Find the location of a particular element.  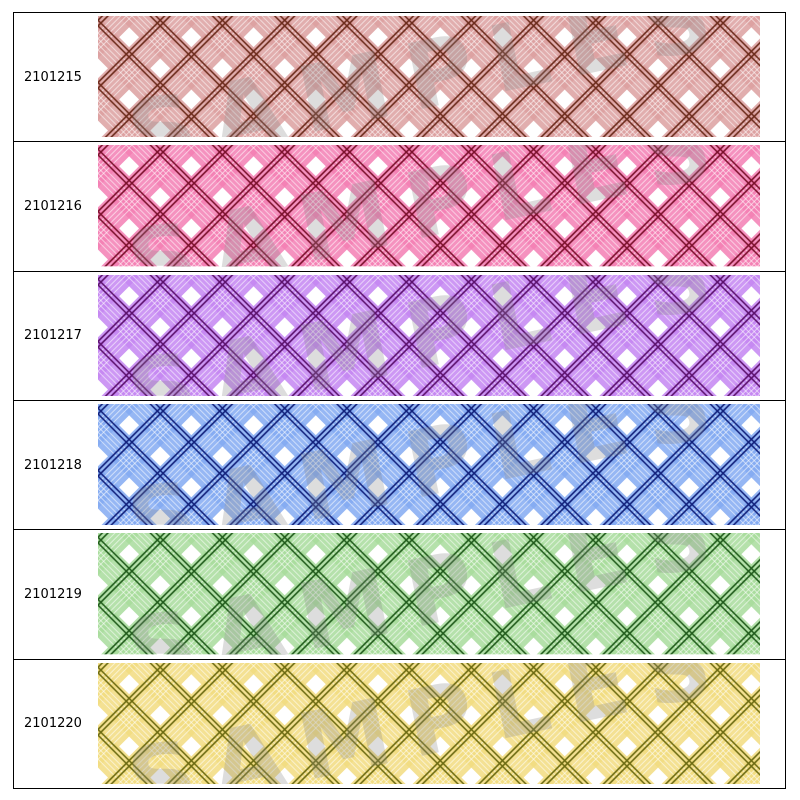

product-id: 2101216 is located at coordinates (53, 206).